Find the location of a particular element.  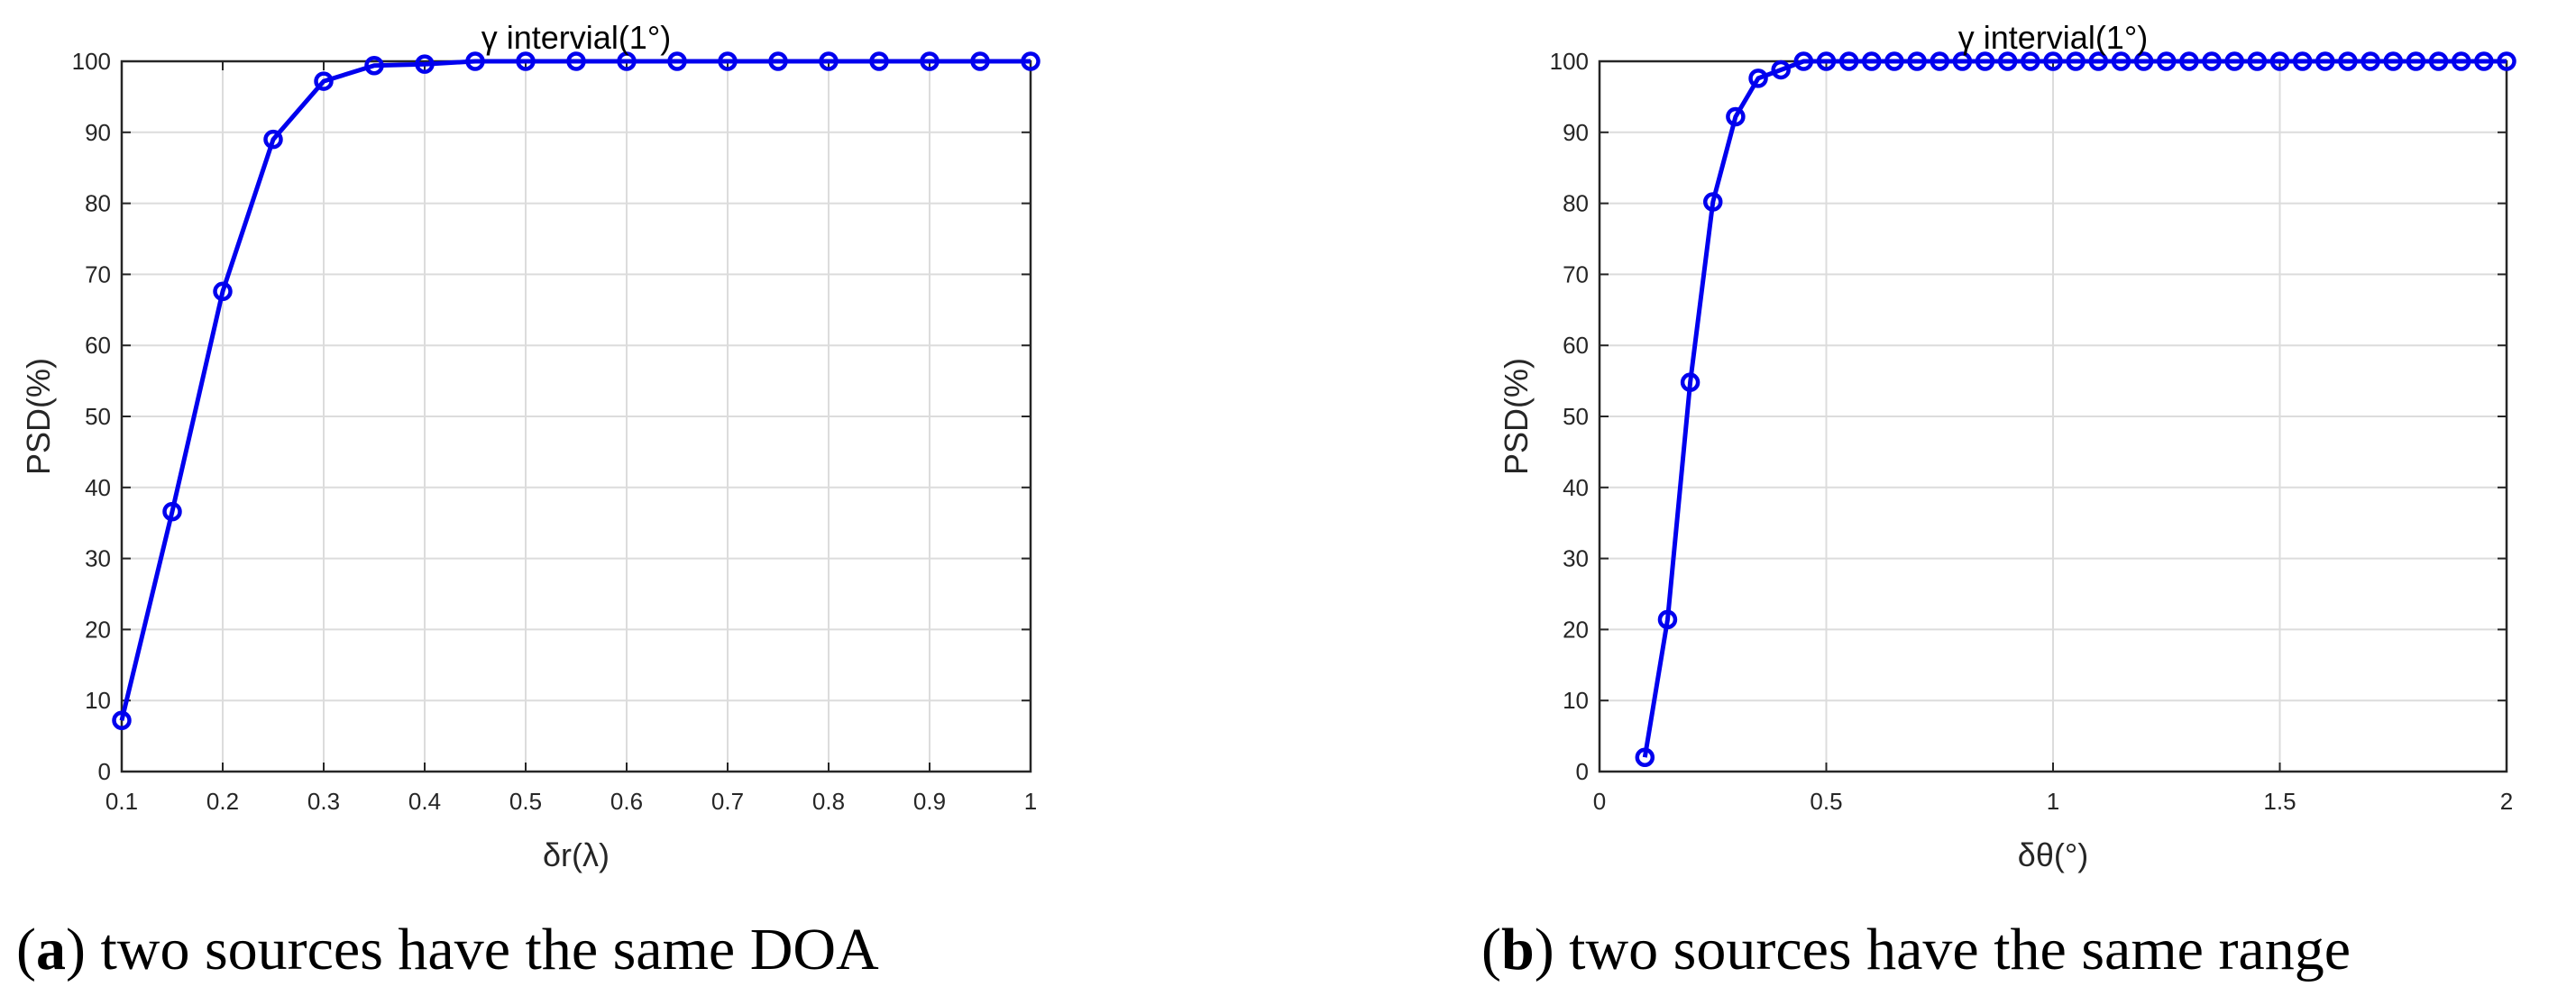

x-tick-label: 0 is located at coordinates (1599, 801).